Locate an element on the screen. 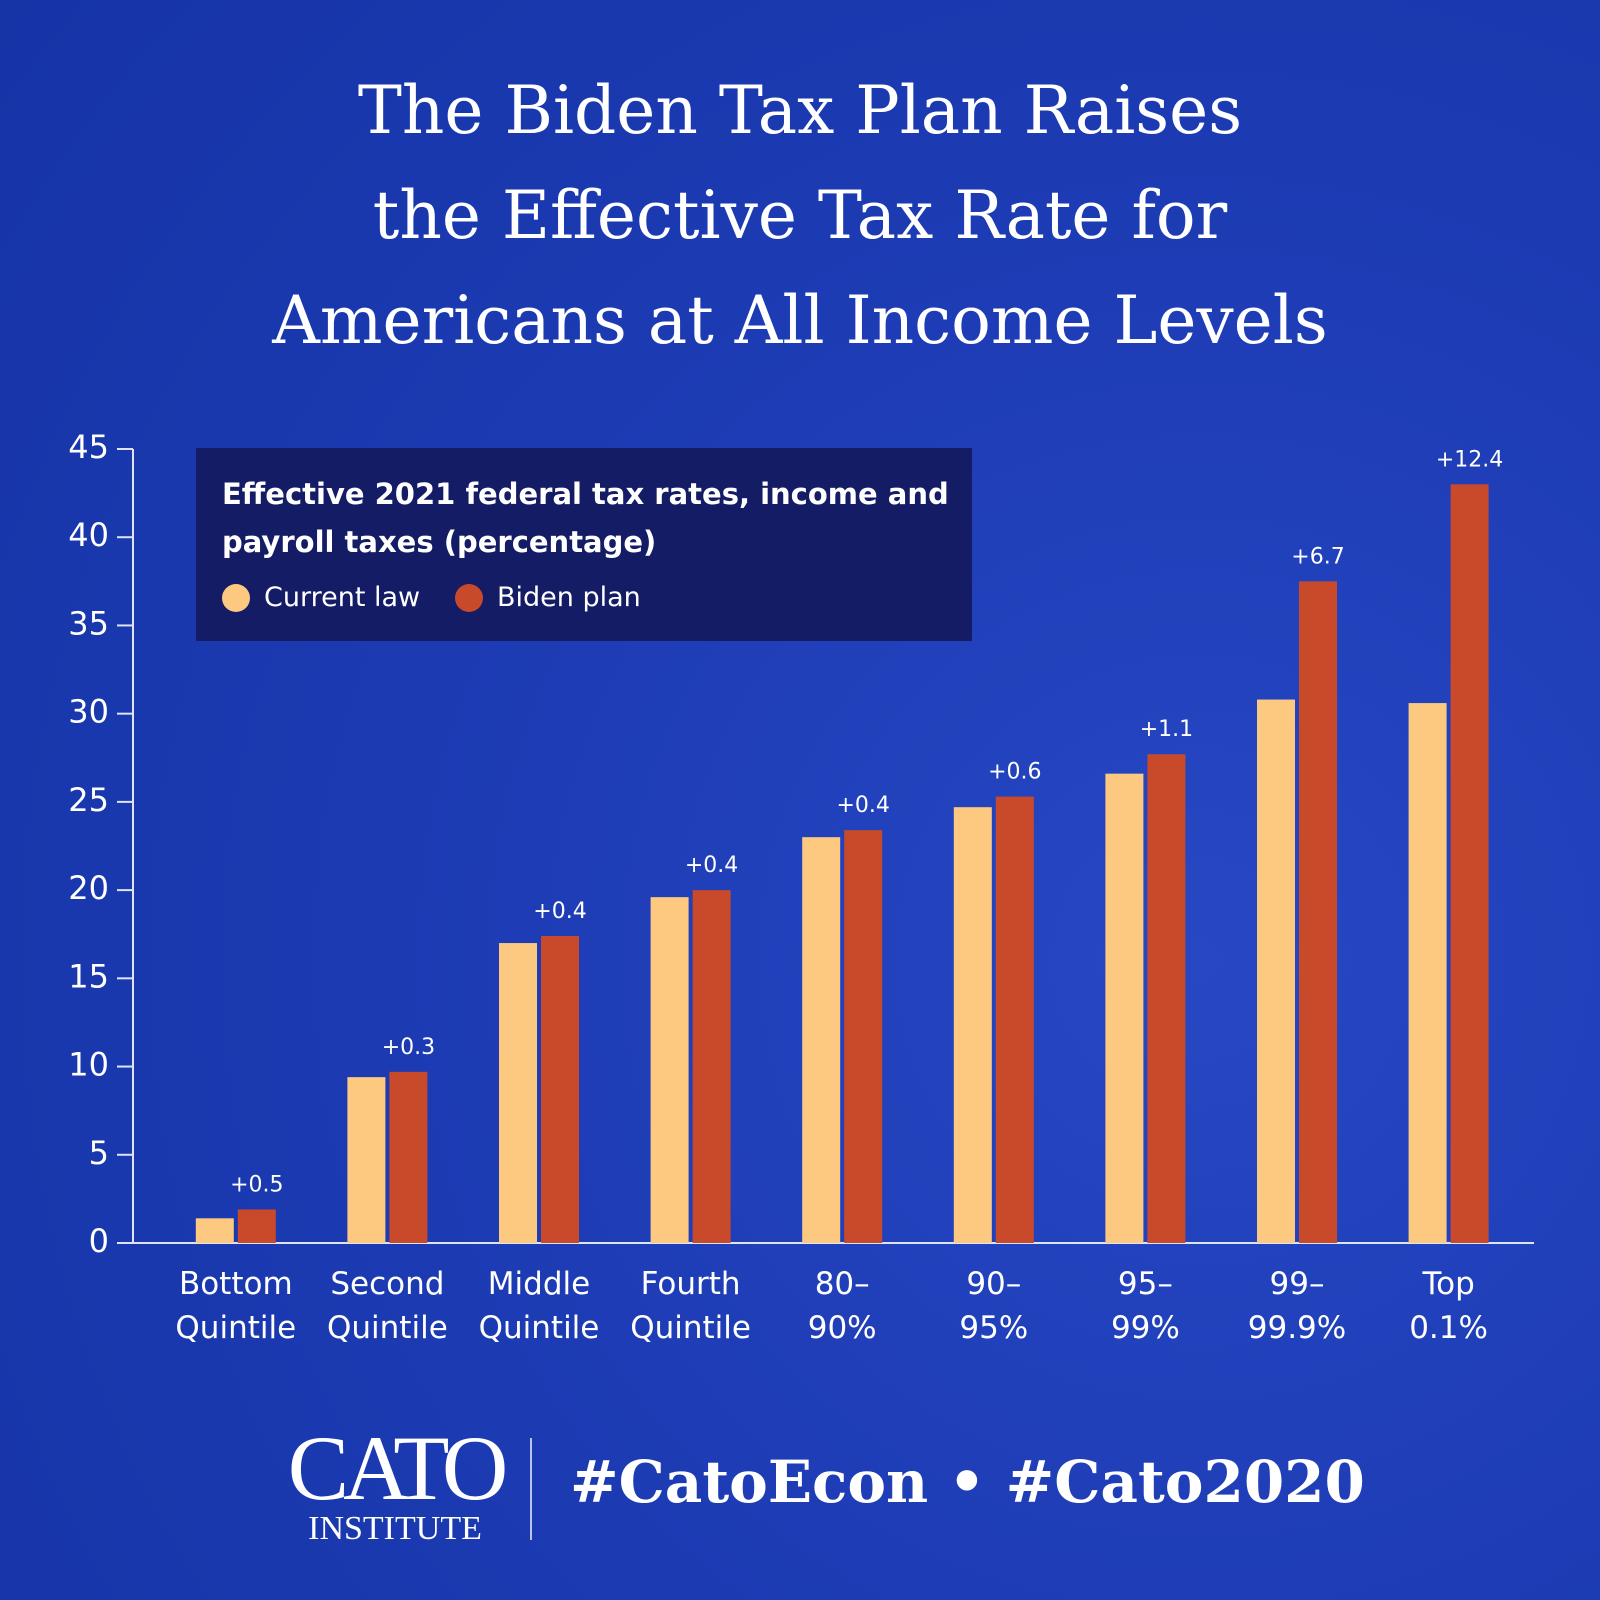 The image size is (1600, 1600). y-tick-label: 35 is located at coordinates (88, 623).